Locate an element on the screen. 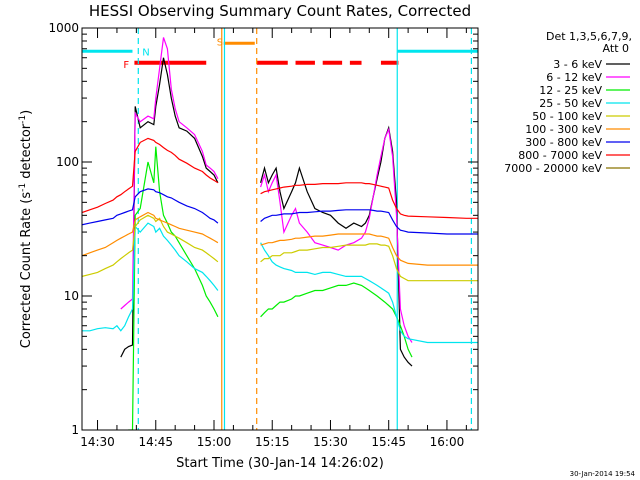 The width and height of the screenshot is (640, 480). legend-entry-label: 3 - 6 keV is located at coordinates (577, 64).